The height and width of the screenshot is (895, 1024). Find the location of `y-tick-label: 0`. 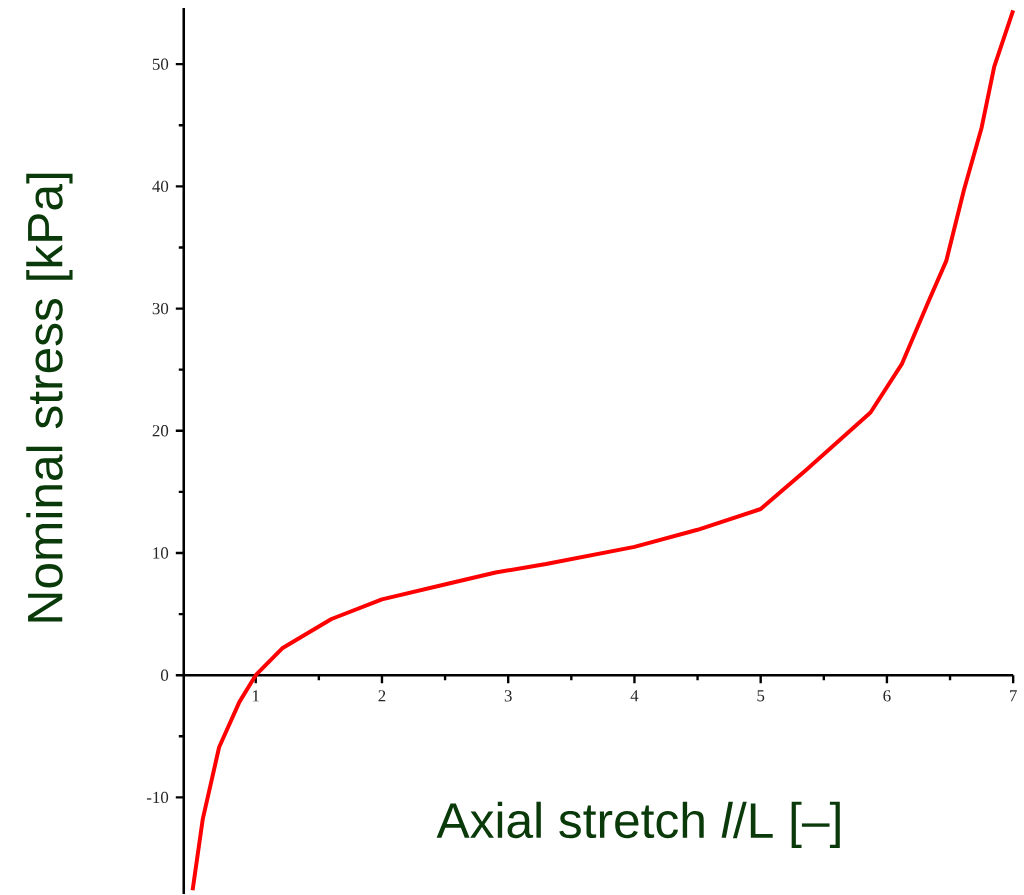

y-tick-label: 0 is located at coordinates (165, 675).